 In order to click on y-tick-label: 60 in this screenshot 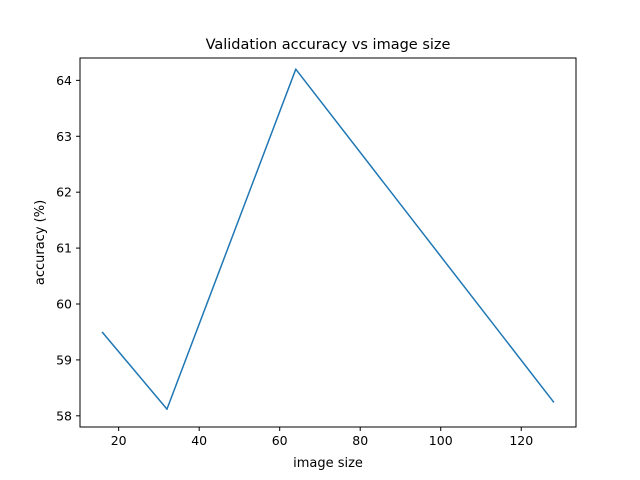, I will do `click(64, 304)`.